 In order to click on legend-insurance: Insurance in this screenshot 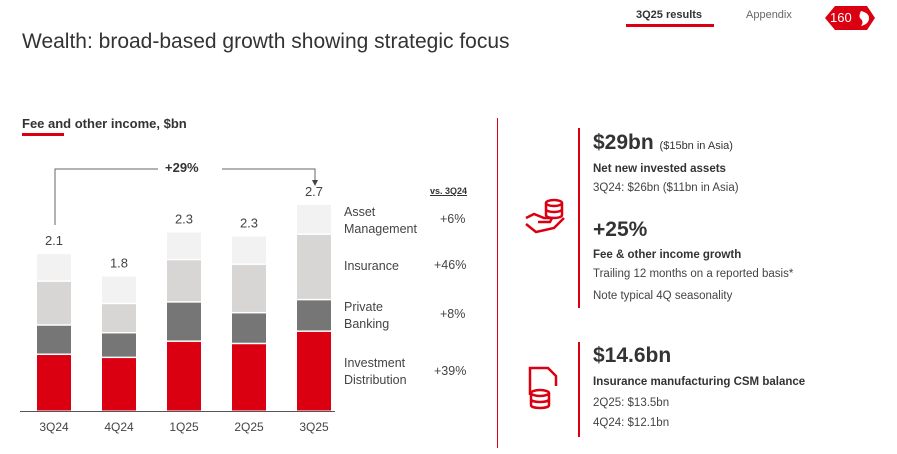, I will do `click(371, 266)`.